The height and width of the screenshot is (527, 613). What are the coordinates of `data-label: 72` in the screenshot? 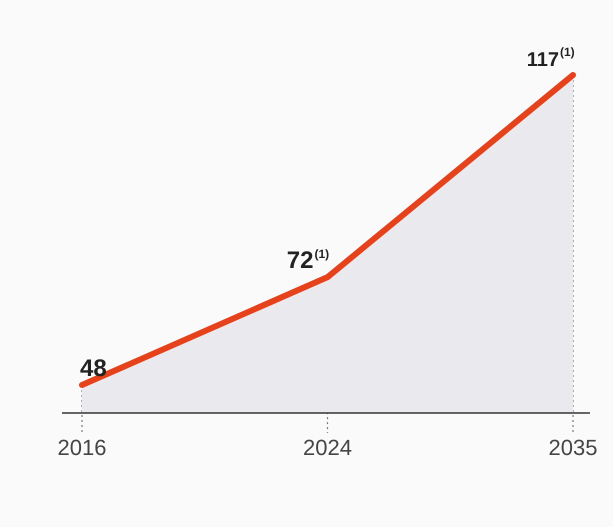 It's located at (300, 260).